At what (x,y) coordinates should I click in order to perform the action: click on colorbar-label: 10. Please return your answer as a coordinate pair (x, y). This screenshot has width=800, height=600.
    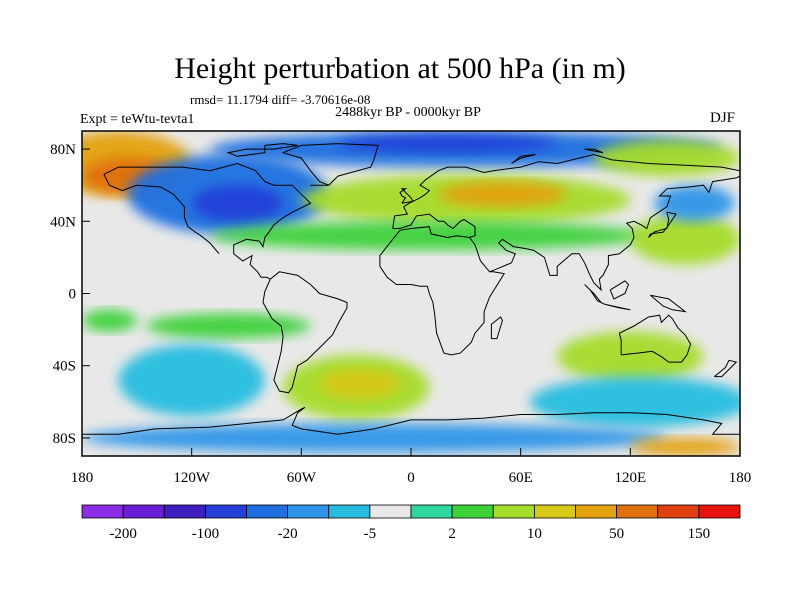
    Looking at the image, I should click on (534, 534).